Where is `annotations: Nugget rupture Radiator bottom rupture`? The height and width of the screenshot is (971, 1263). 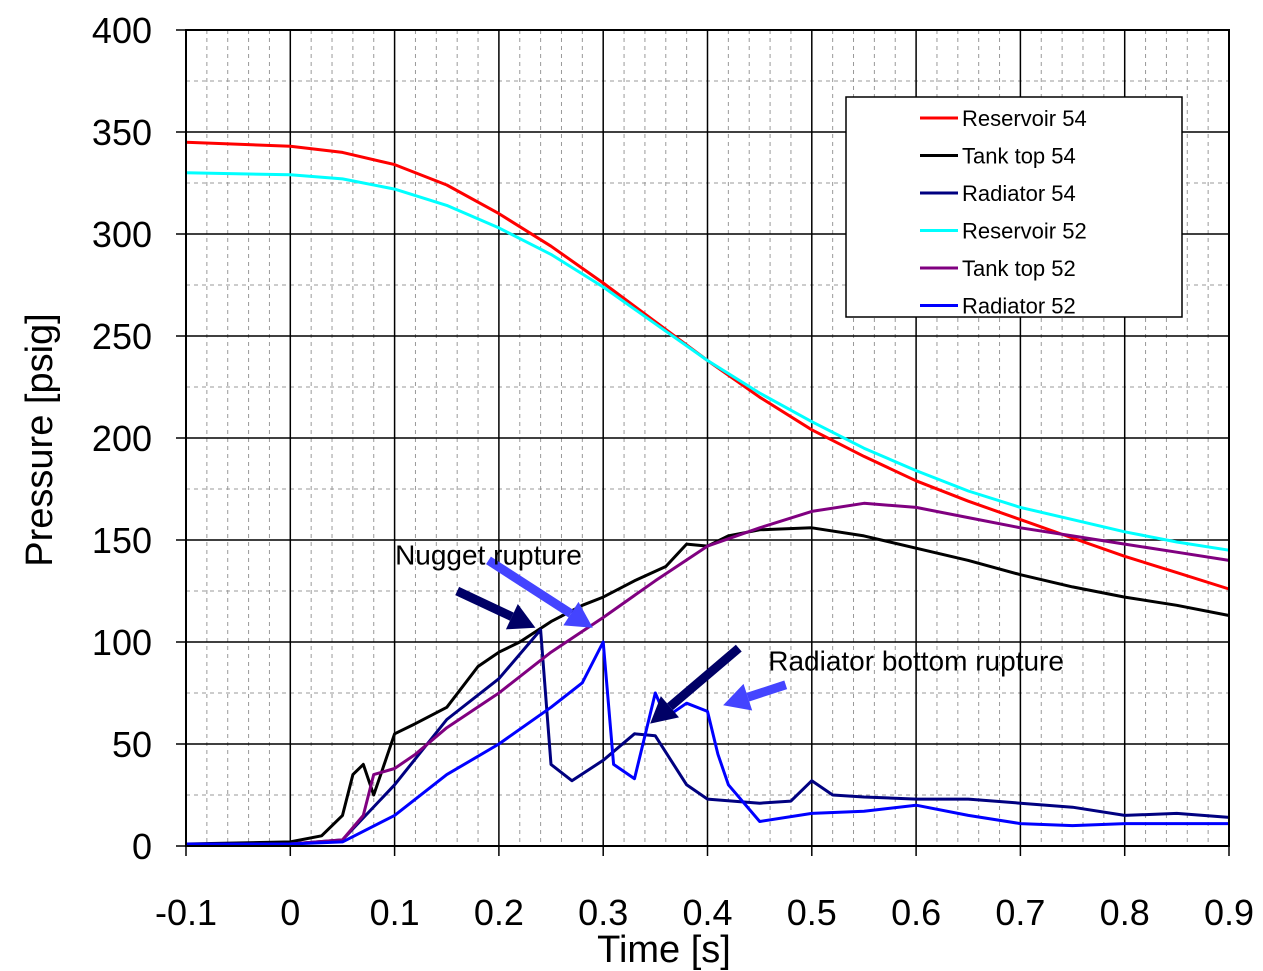
annotations: Nugget rupture Radiator bottom rupture is located at coordinates (729, 607).